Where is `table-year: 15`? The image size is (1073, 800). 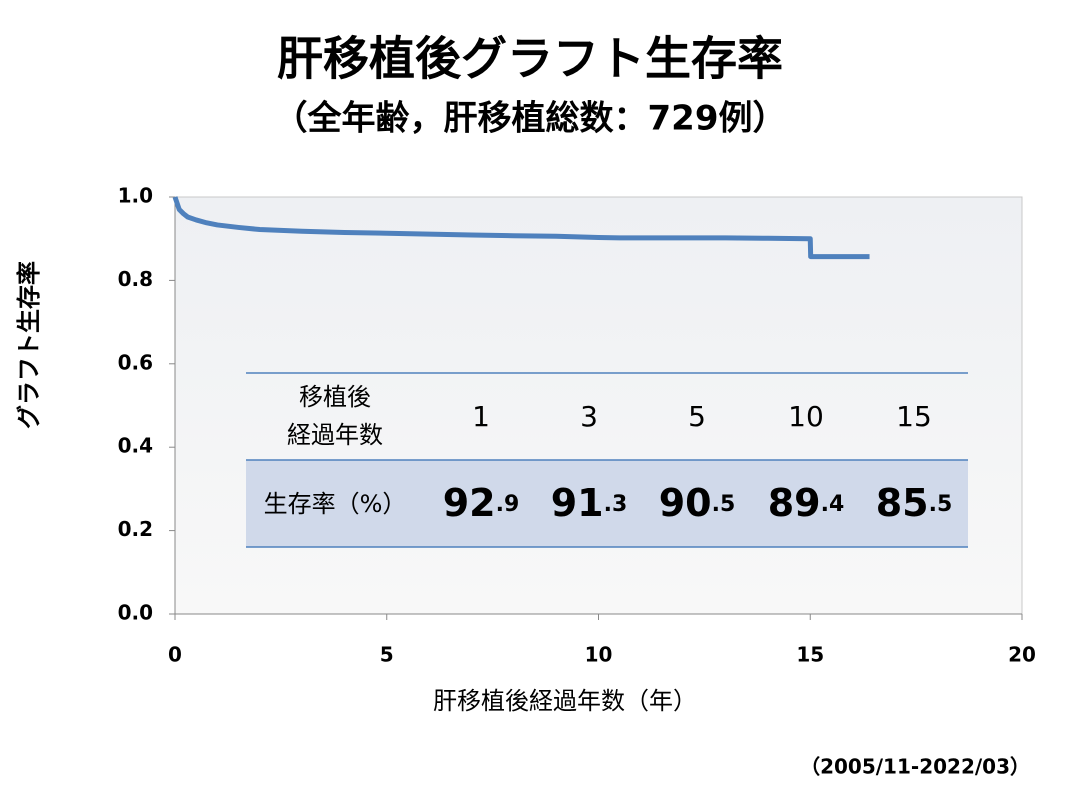 table-year: 15 is located at coordinates (914, 416).